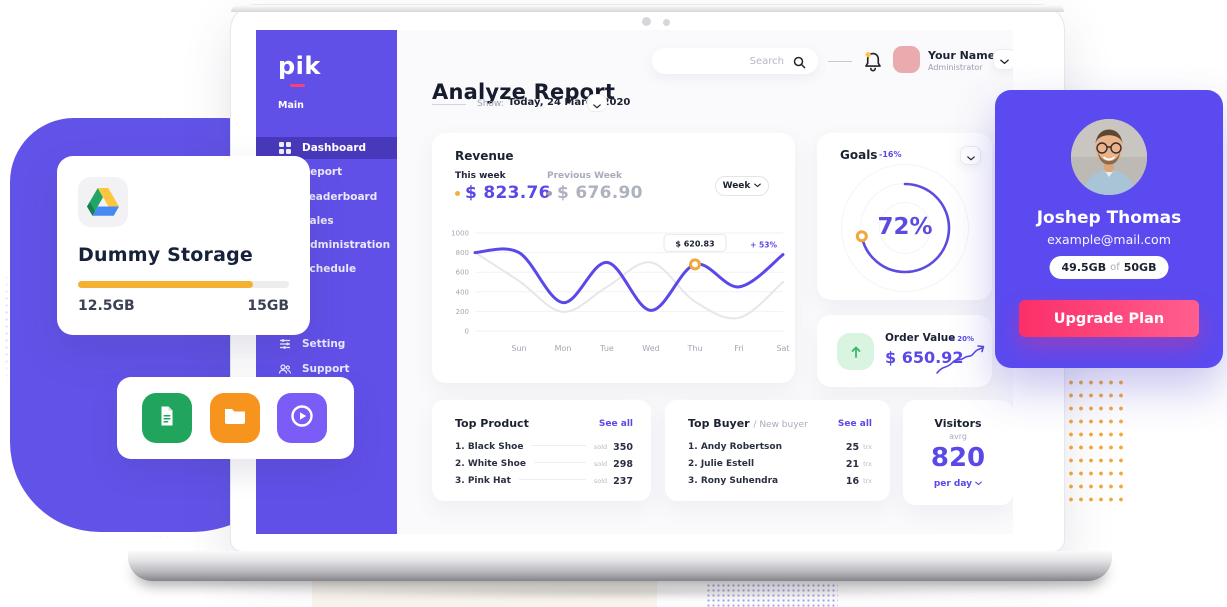  What do you see at coordinates (299, 66) in the screenshot?
I see `app-logo: pik` at bounding box center [299, 66].